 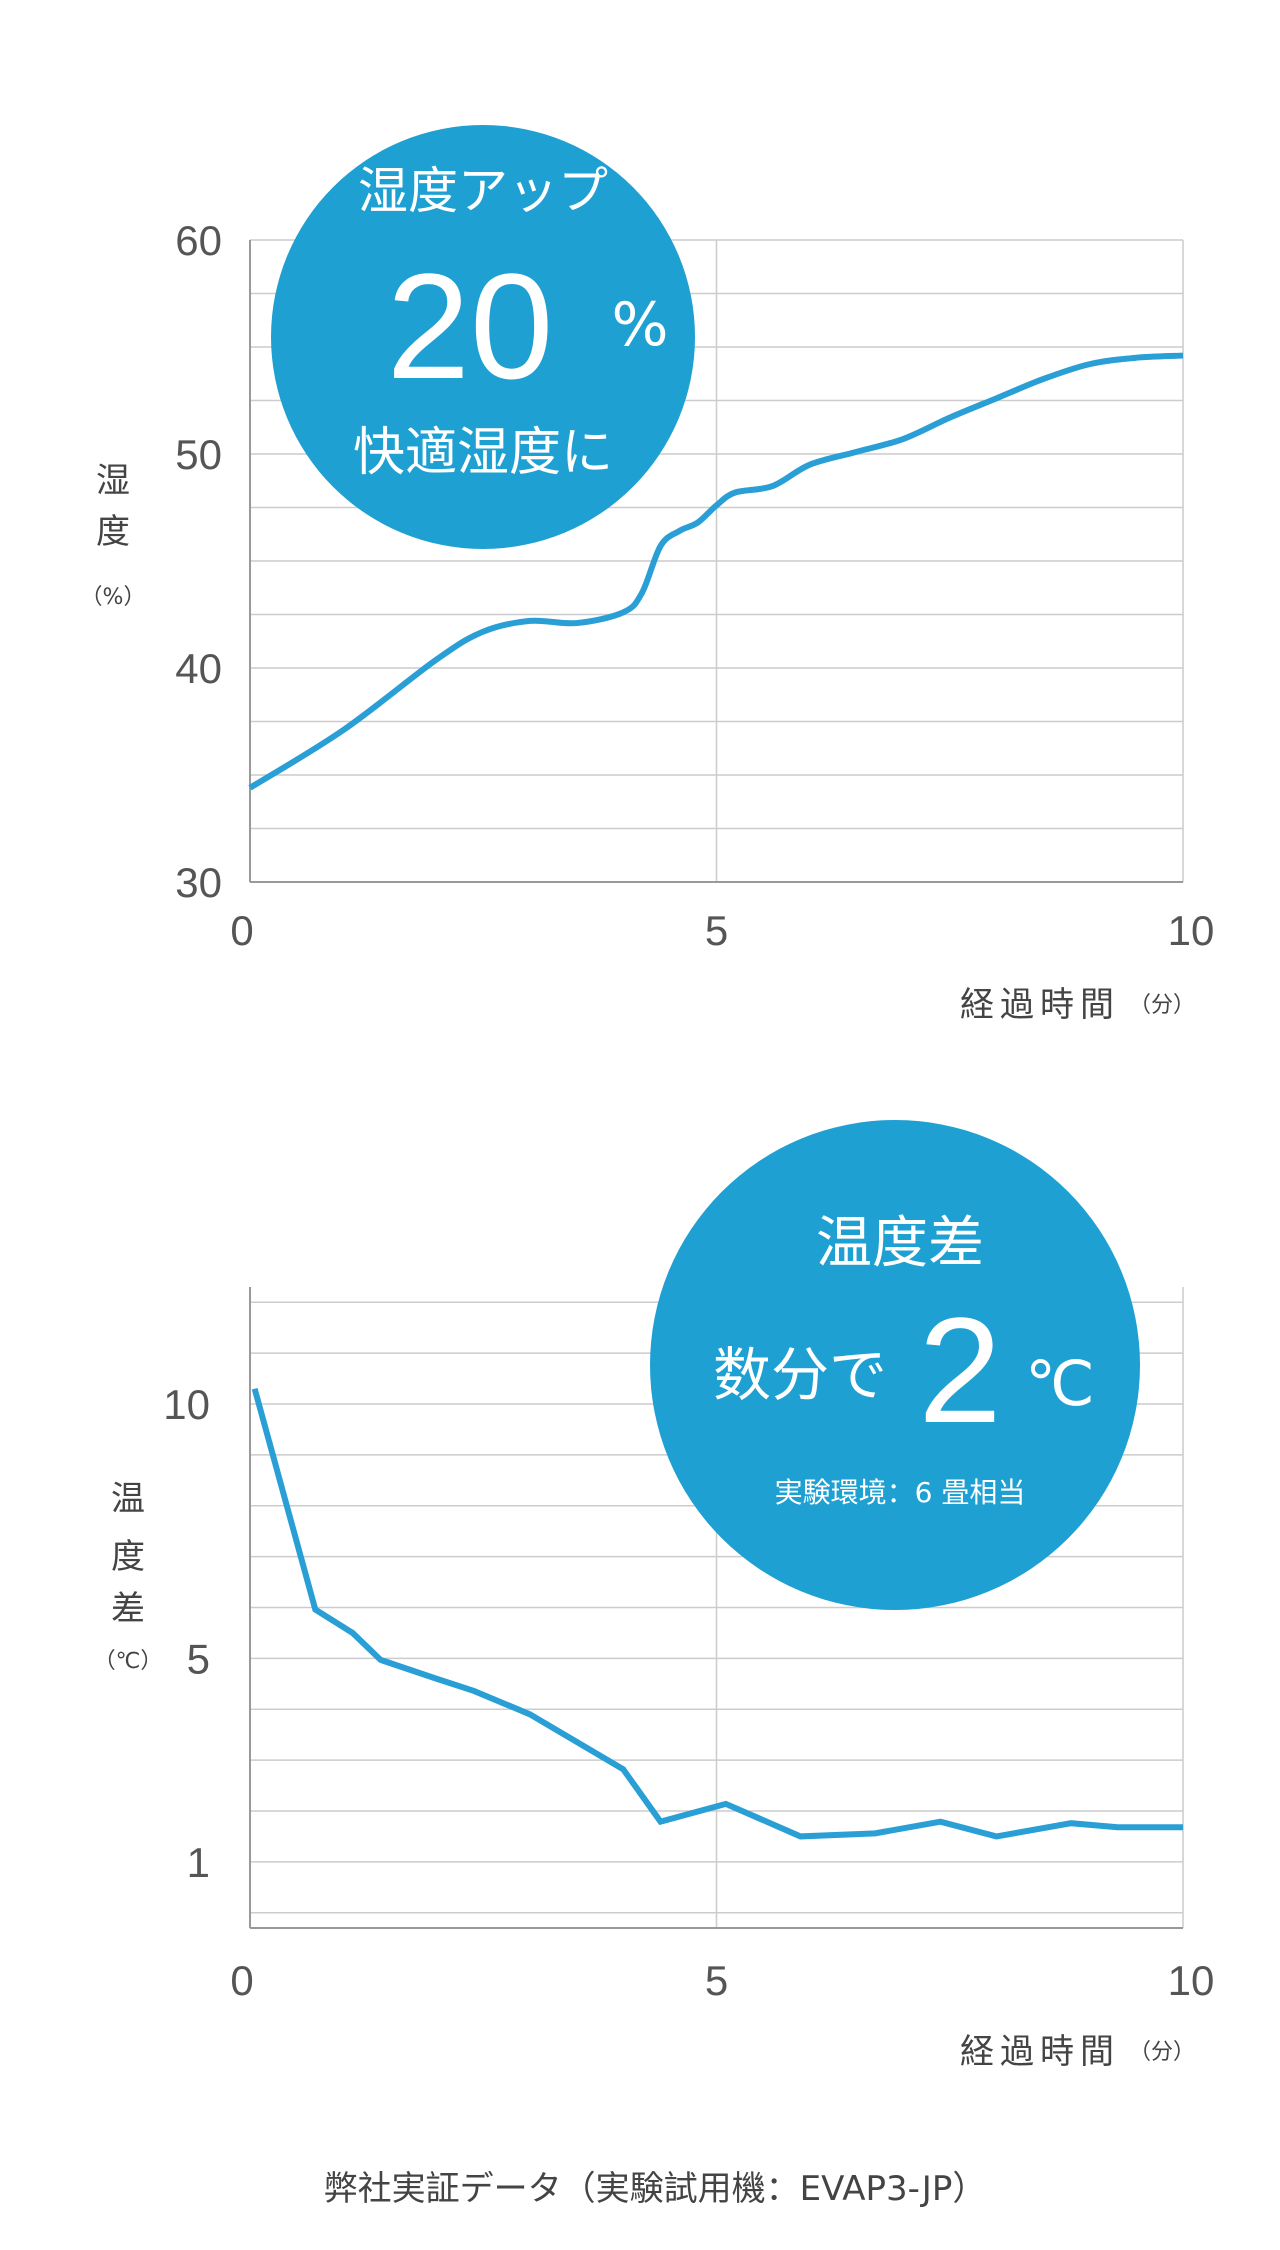 I want to click on temperature-series-line, so click(x=717, y=1613).